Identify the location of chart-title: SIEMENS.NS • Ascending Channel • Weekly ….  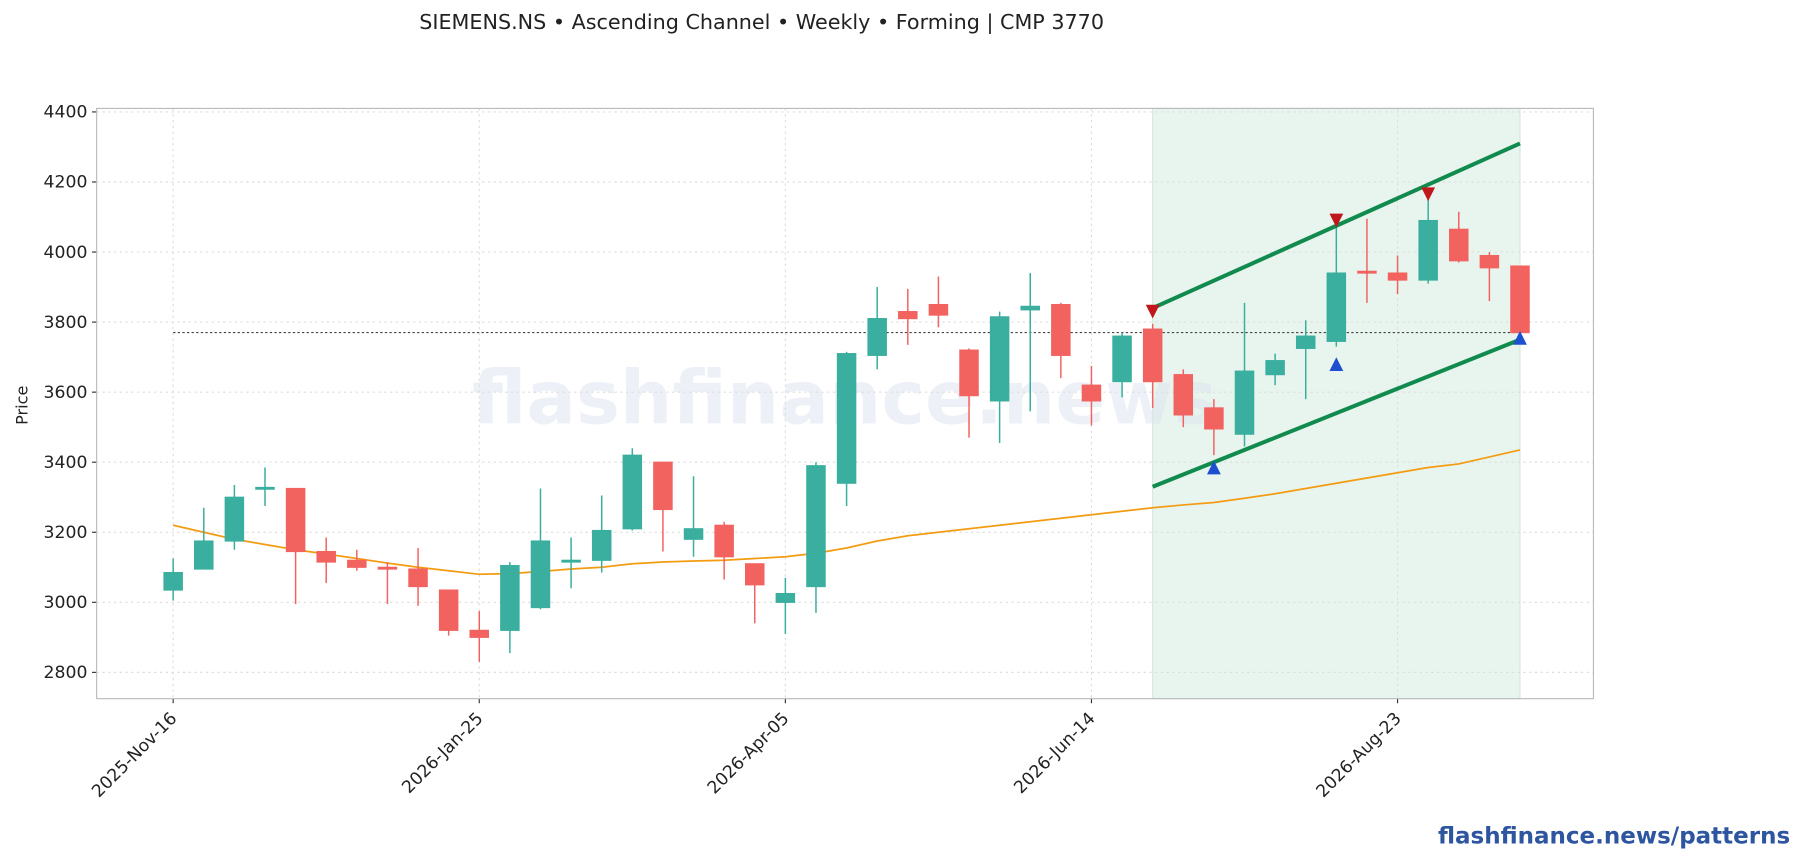
(761, 22).